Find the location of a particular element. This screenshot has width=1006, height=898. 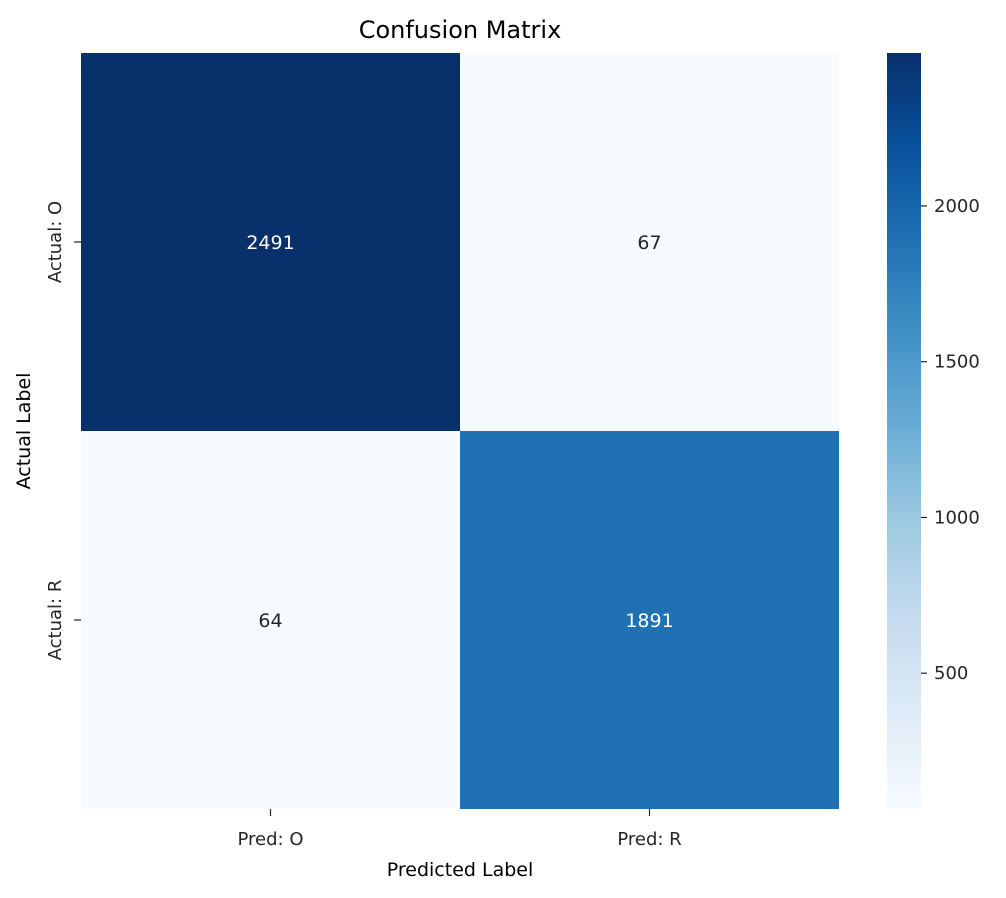

colorbar-tick-label: 500 is located at coordinates (951, 673).